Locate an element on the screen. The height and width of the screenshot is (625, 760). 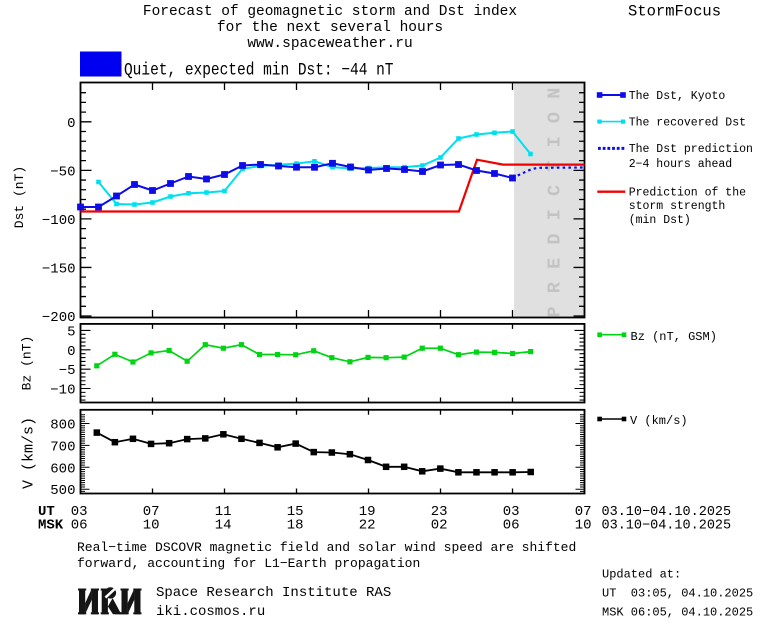
svg-text: Updated at: is located at coordinates (641, 574).